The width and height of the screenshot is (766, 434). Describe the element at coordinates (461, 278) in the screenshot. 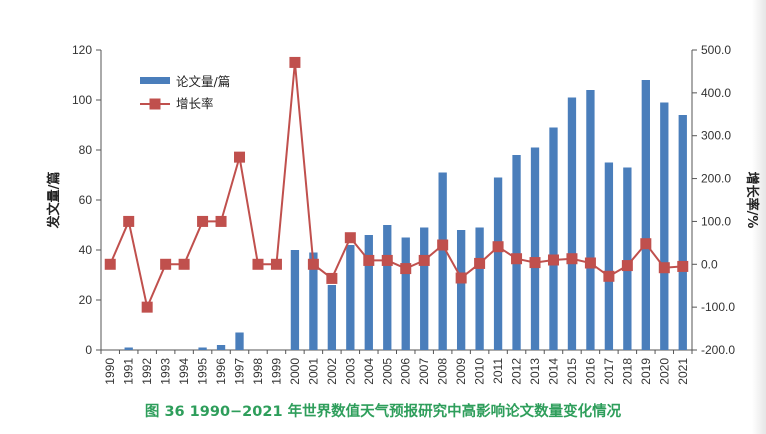

I see `growth-point-2009` at that location.